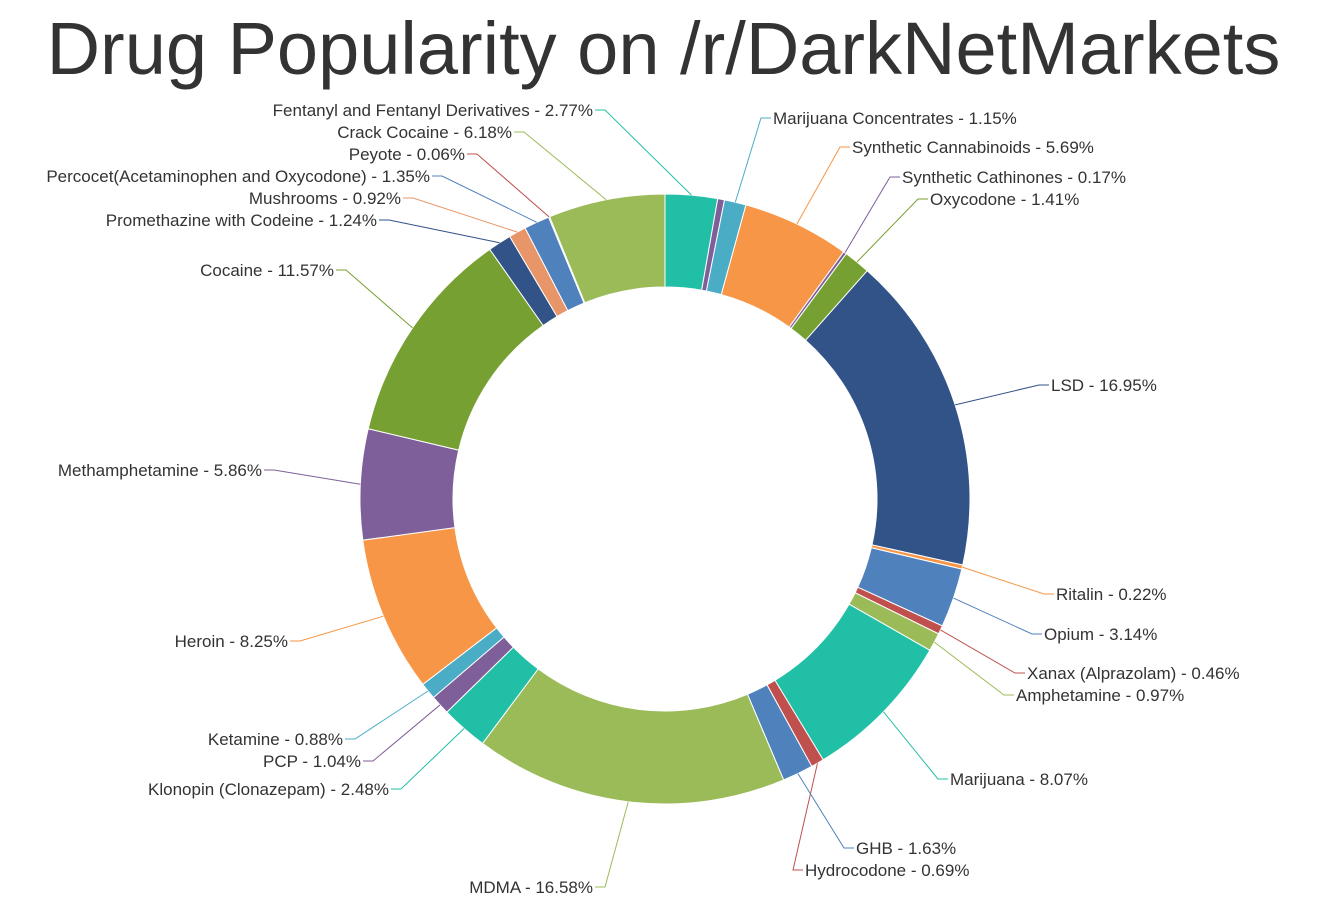 Image resolution: width=1327 pixels, height=911 pixels. What do you see at coordinates (1014, 177) in the screenshot?
I see `slice-label: Synthetic Cathinones - 0.17%` at bounding box center [1014, 177].